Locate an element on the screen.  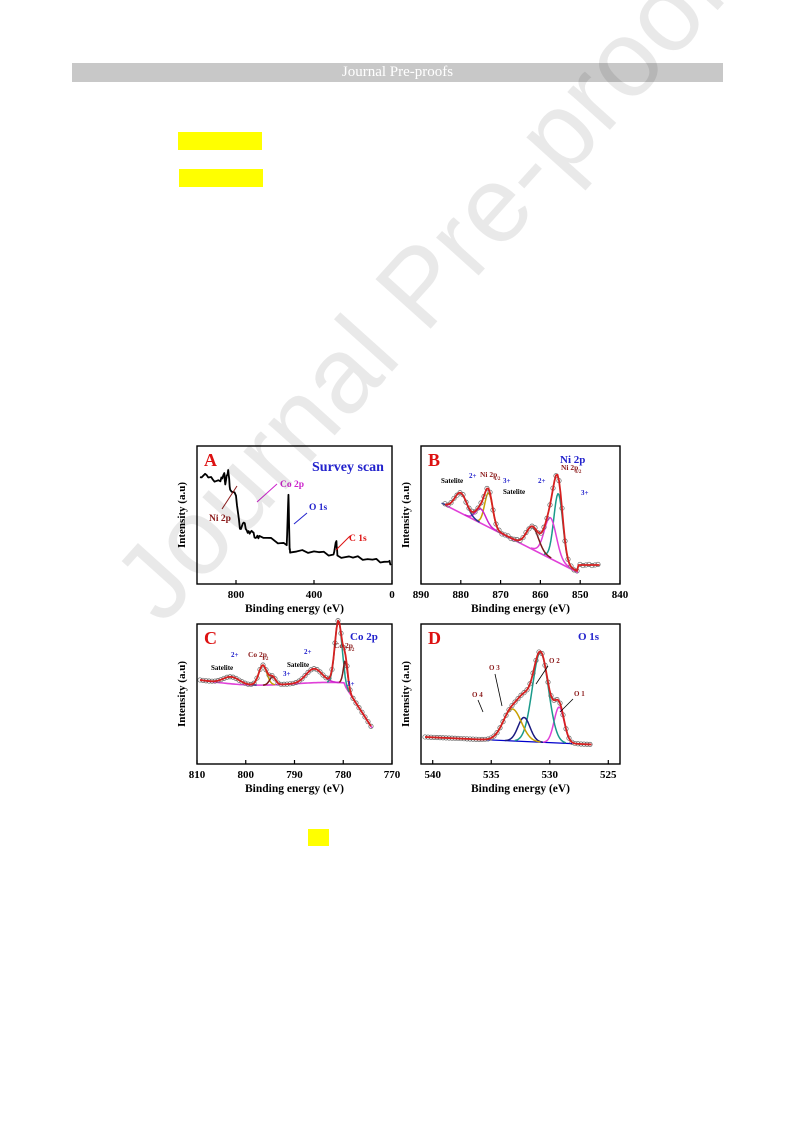
x-tick-label: 880 is located at coordinates (461, 595).